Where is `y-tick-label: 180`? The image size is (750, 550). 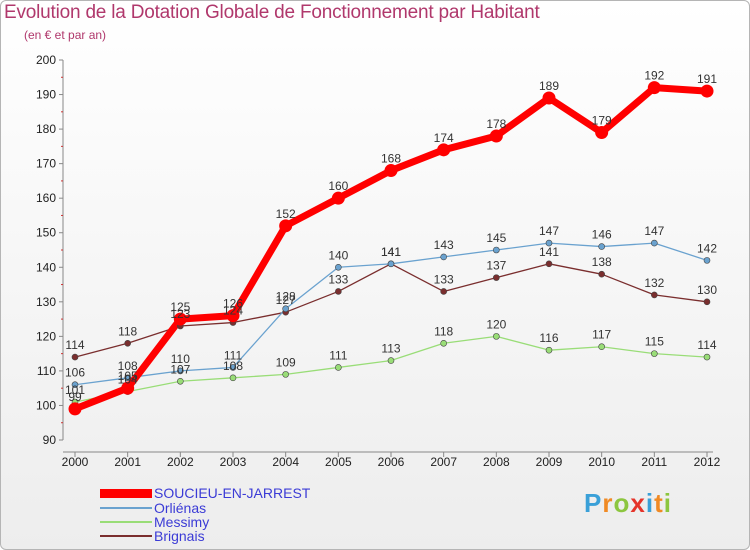
y-tick-label: 180 is located at coordinates (46, 129).